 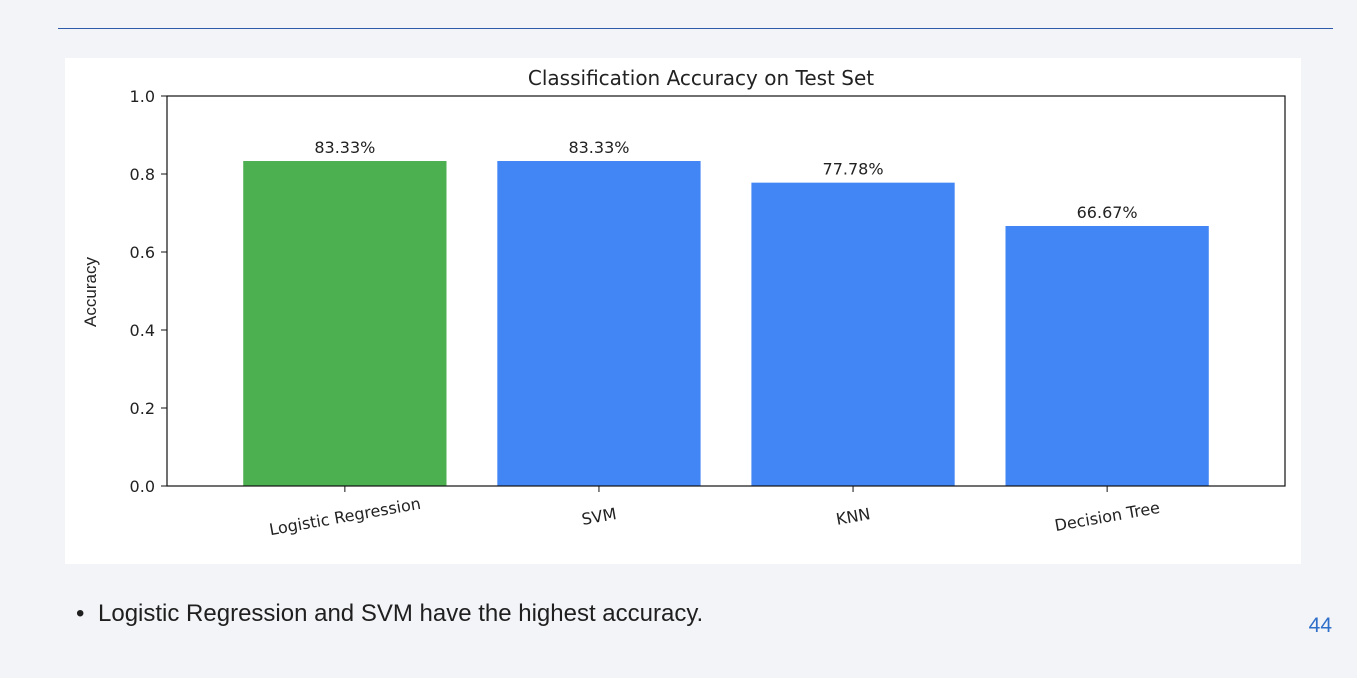 What do you see at coordinates (853, 169) in the screenshot?
I see `data-label: 77.78%` at bounding box center [853, 169].